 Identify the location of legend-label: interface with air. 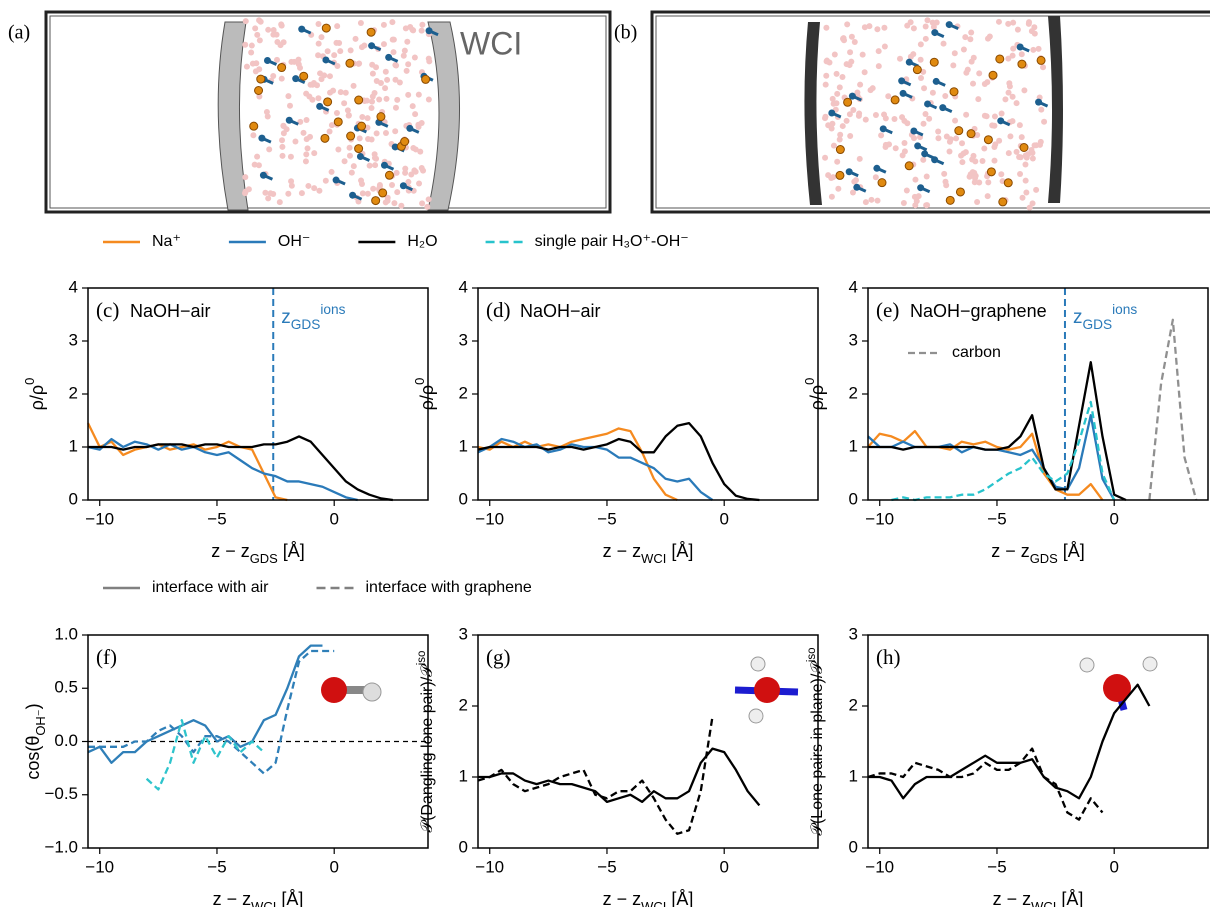
(210, 587).